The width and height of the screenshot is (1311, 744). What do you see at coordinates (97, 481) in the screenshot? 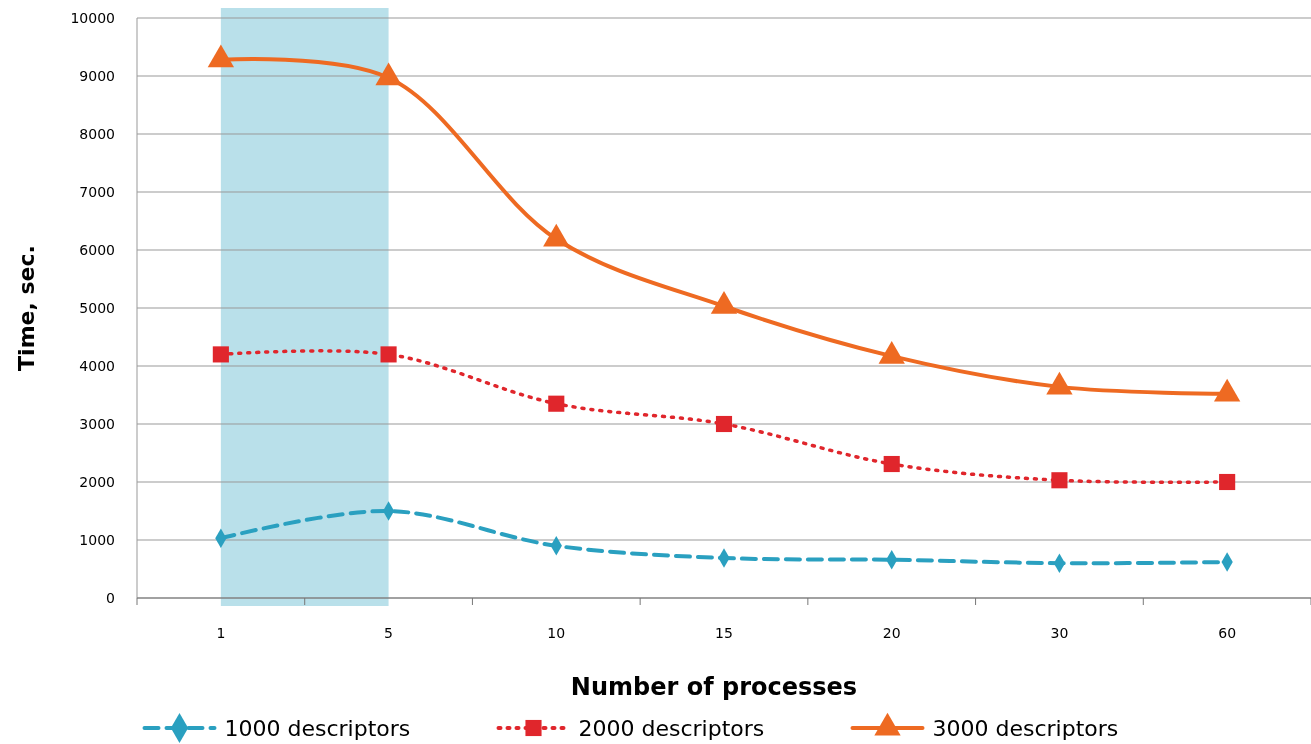
I see `y-tick-label: 2000` at bounding box center [97, 481].